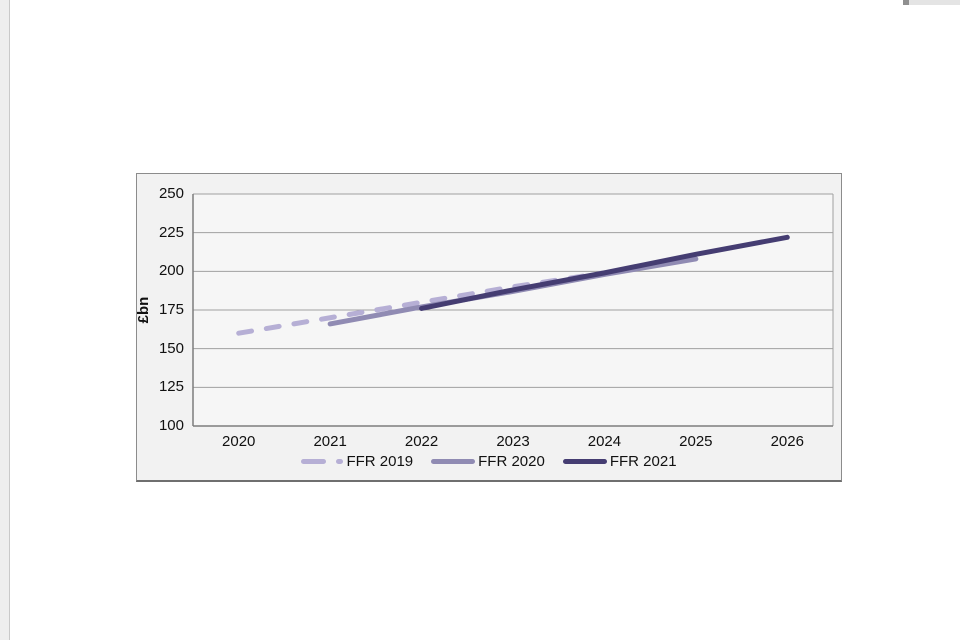 The width and height of the screenshot is (960, 640). What do you see at coordinates (604, 441) in the screenshot?
I see `x-tick-2024: 2024` at bounding box center [604, 441].